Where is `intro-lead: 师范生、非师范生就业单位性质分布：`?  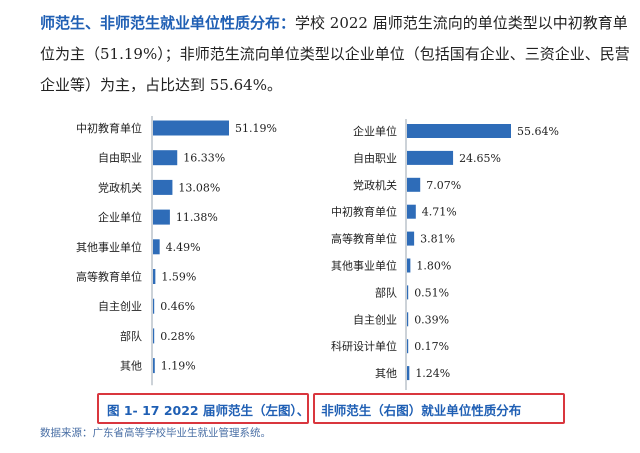
intro-lead: 师范生、非师范生就业单位性质分布： is located at coordinates (168, 23).